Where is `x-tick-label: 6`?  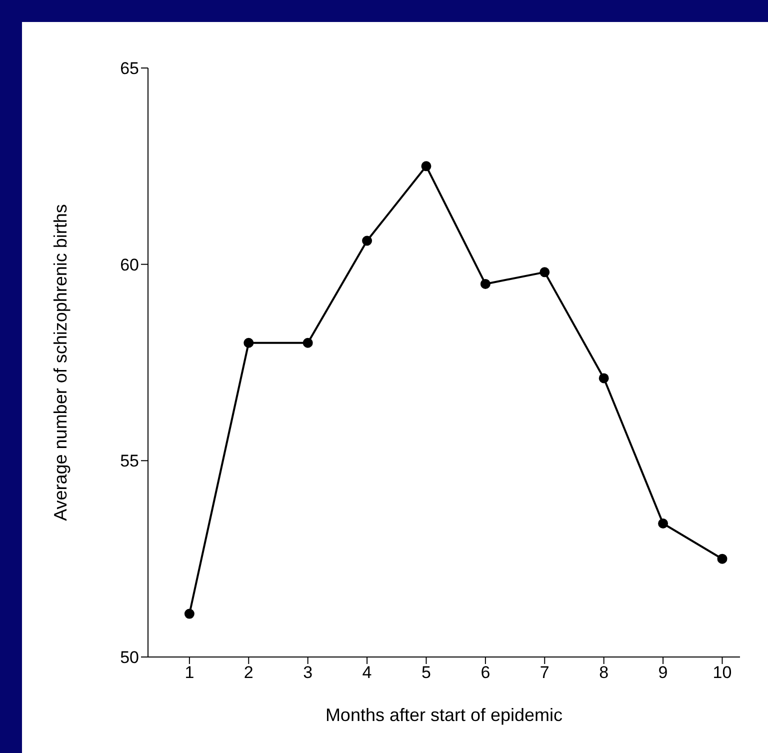 x-tick-label: 6 is located at coordinates (485, 672).